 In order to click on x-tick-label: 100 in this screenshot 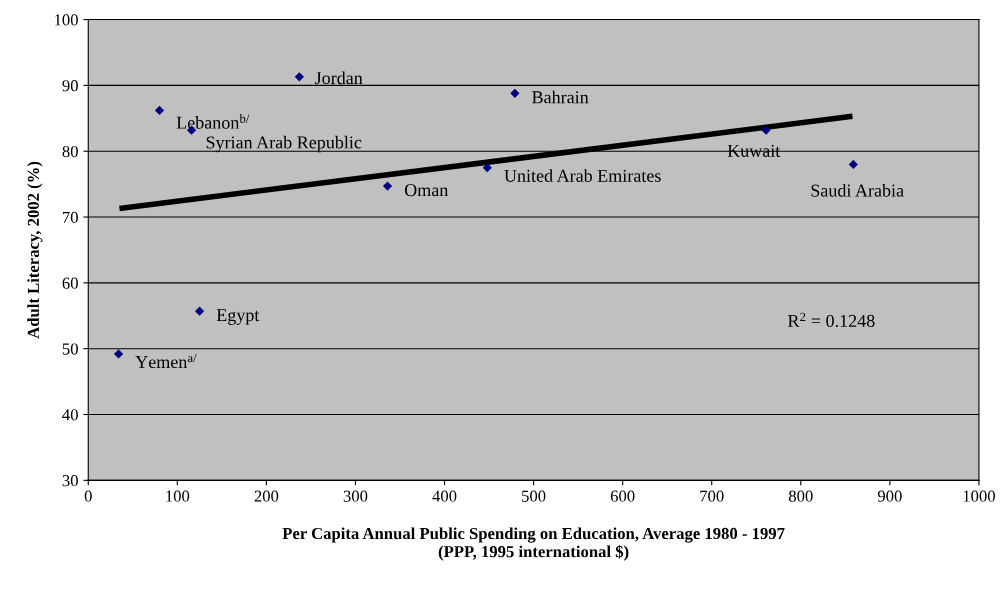, I will do `click(178, 496)`.